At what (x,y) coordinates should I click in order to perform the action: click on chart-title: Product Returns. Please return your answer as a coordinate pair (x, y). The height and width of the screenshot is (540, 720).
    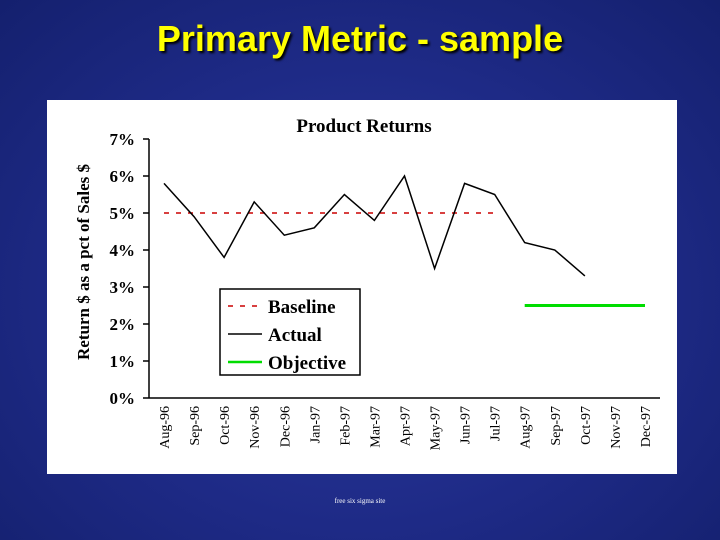
    Looking at the image, I should click on (363, 126).